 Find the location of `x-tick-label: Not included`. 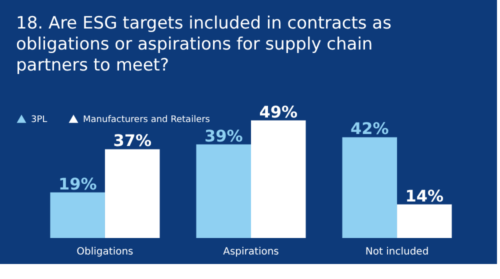

x-tick-label: Not included is located at coordinates (397, 252).